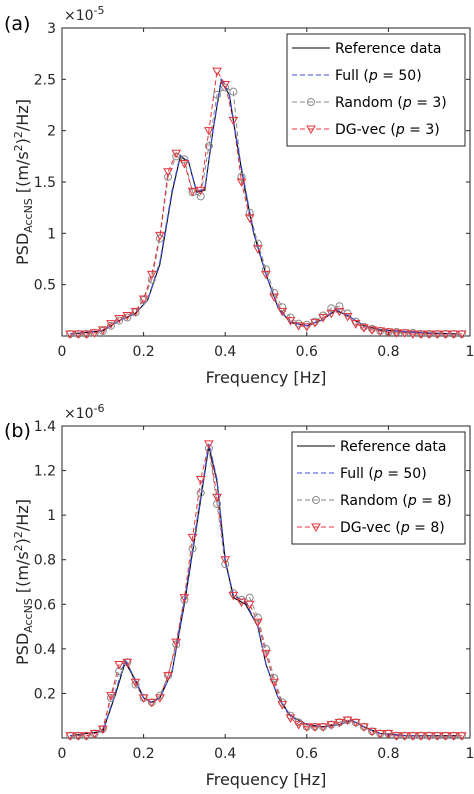 This screenshot has width=474, height=794. I want to click on y-tick-label-b-6: 1.2, so click(45, 472).